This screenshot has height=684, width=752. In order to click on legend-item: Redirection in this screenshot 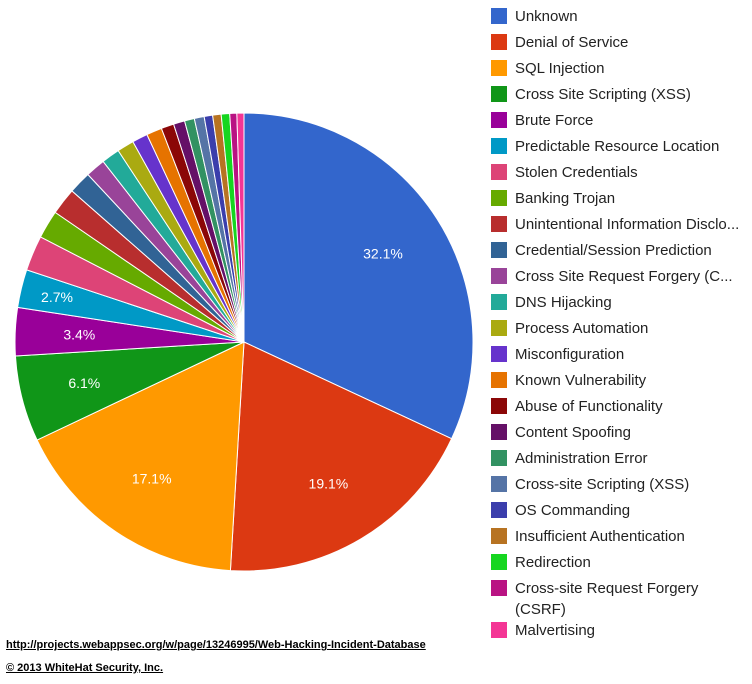, I will do `click(621, 565)`.